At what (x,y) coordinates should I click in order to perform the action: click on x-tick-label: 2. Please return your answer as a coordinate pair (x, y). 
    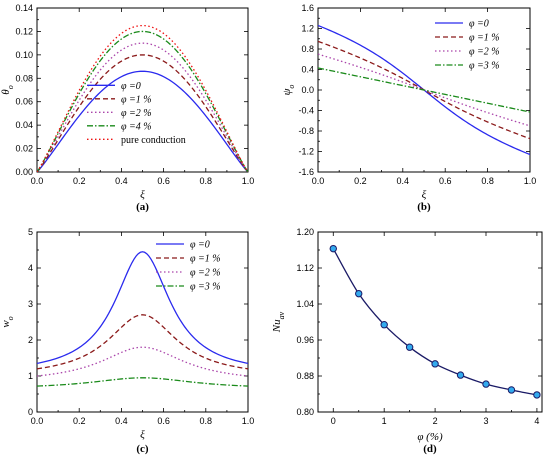
    Looking at the image, I should click on (435, 421).